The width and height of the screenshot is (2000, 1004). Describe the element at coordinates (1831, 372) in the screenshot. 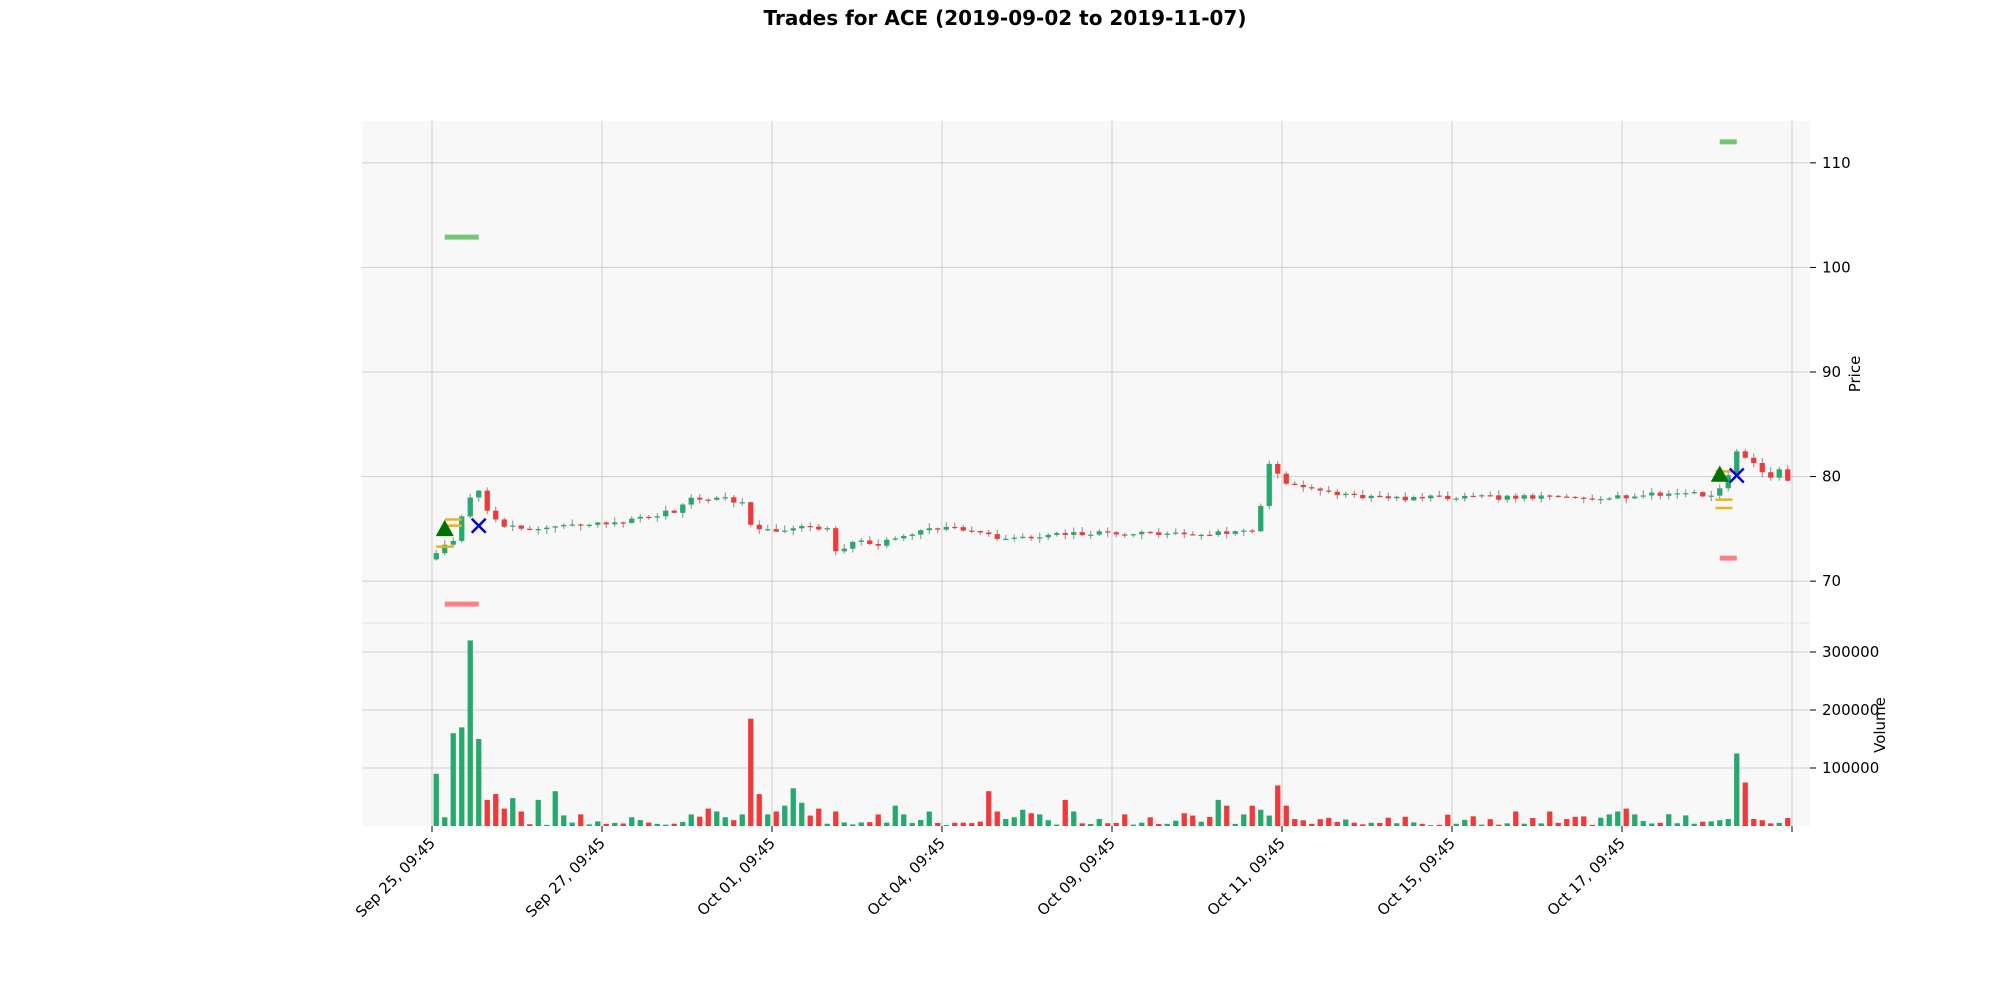

I see `price-tick-label: 90` at that location.